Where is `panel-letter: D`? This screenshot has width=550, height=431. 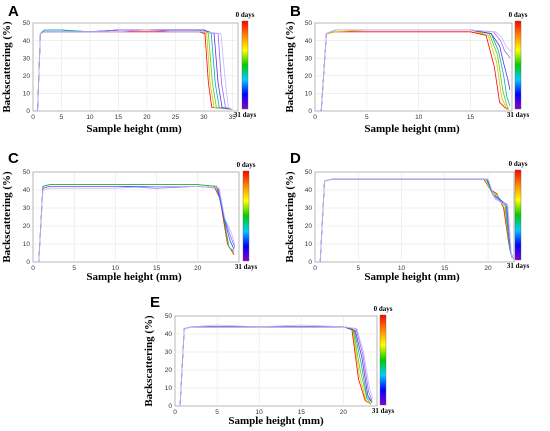 panel-letter: D is located at coordinates (295, 158).